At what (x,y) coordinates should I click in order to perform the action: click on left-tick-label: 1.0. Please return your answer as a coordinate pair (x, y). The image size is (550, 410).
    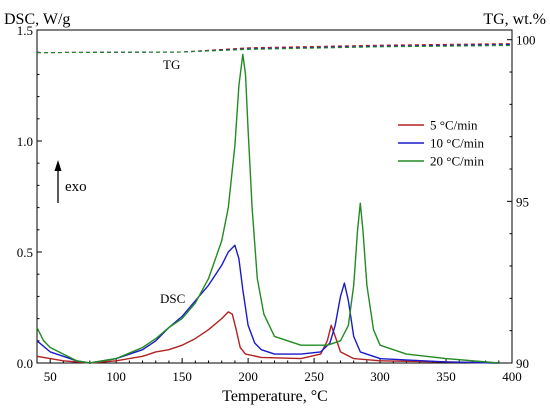
    Looking at the image, I should click on (25, 141).